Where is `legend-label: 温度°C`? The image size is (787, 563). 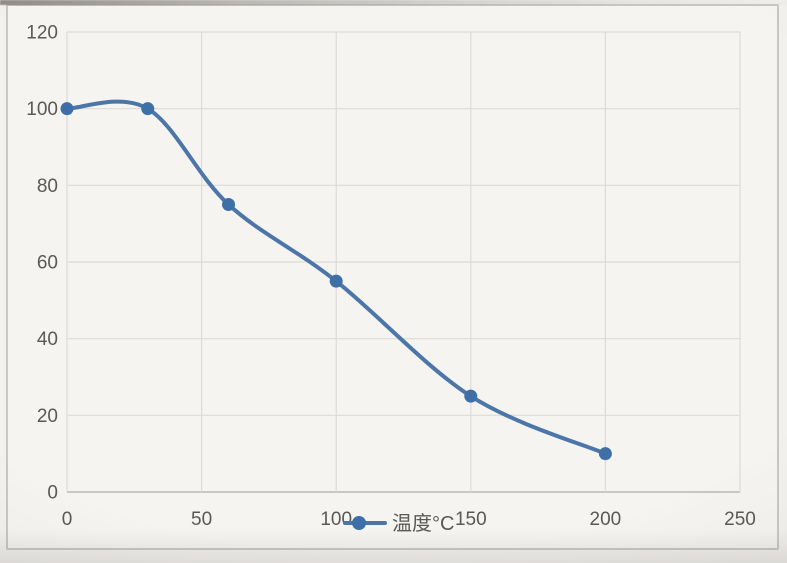 legend-label: 温度°C is located at coordinates (423, 523).